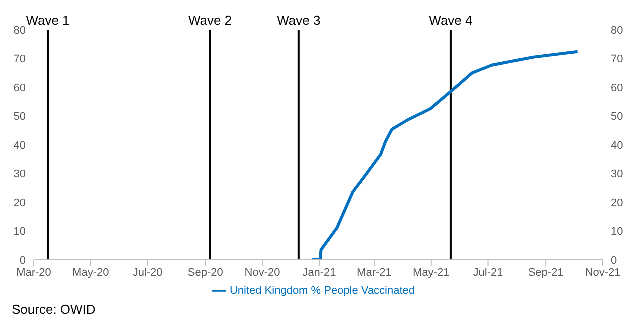 This screenshot has height=331, width=641. I want to click on y2-tick-label: 40, so click(617, 146).